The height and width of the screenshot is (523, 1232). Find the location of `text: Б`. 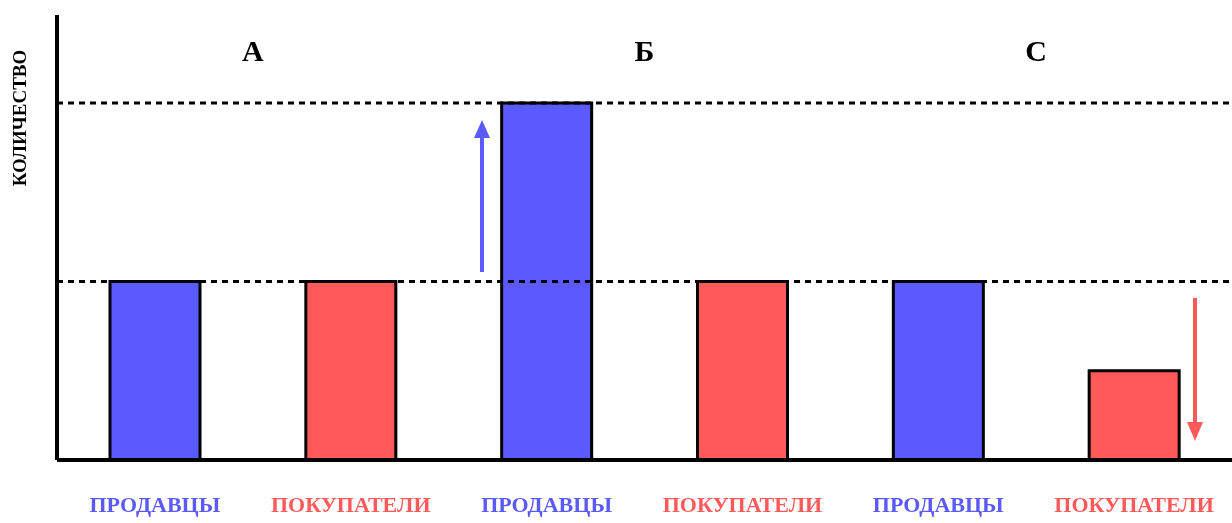

text: Б is located at coordinates (644, 51).